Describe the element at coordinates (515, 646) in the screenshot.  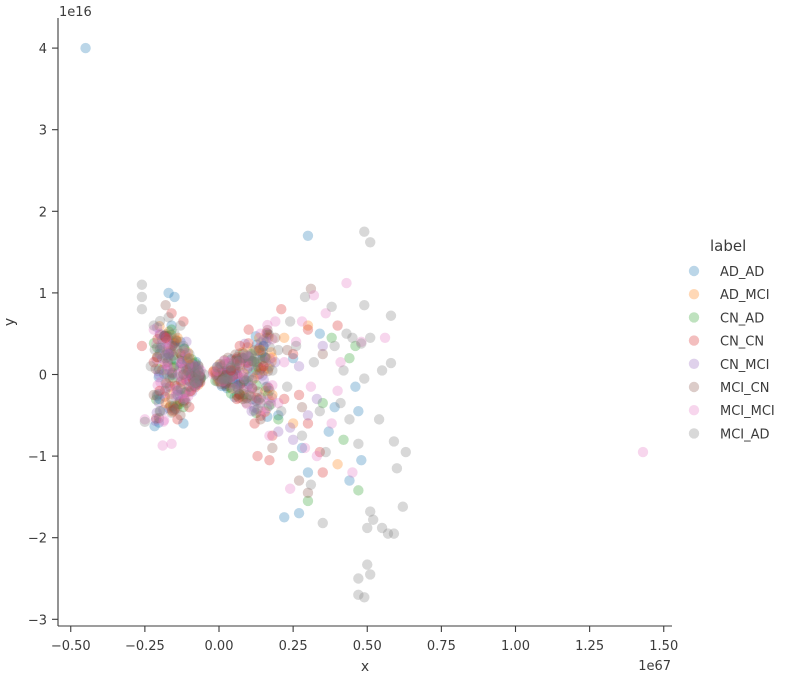
I see `x-tick-label: 1.00` at that location.